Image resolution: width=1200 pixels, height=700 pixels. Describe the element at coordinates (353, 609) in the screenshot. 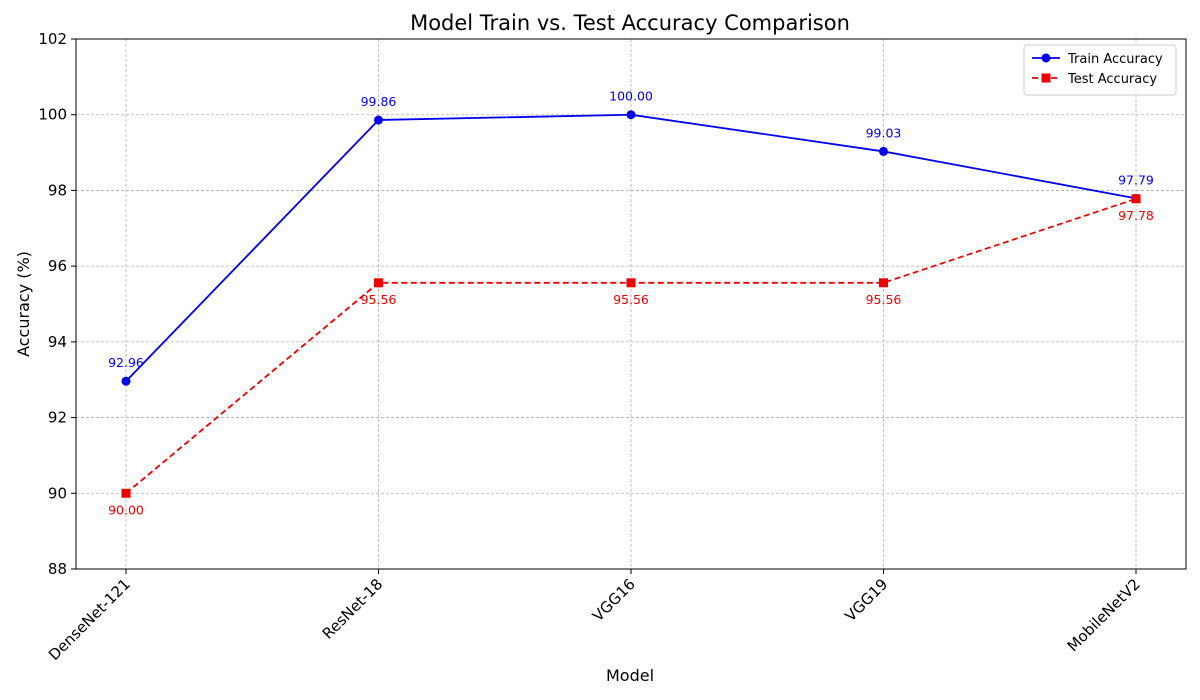

I see `x-tick-label: ResNet-18` at that location.